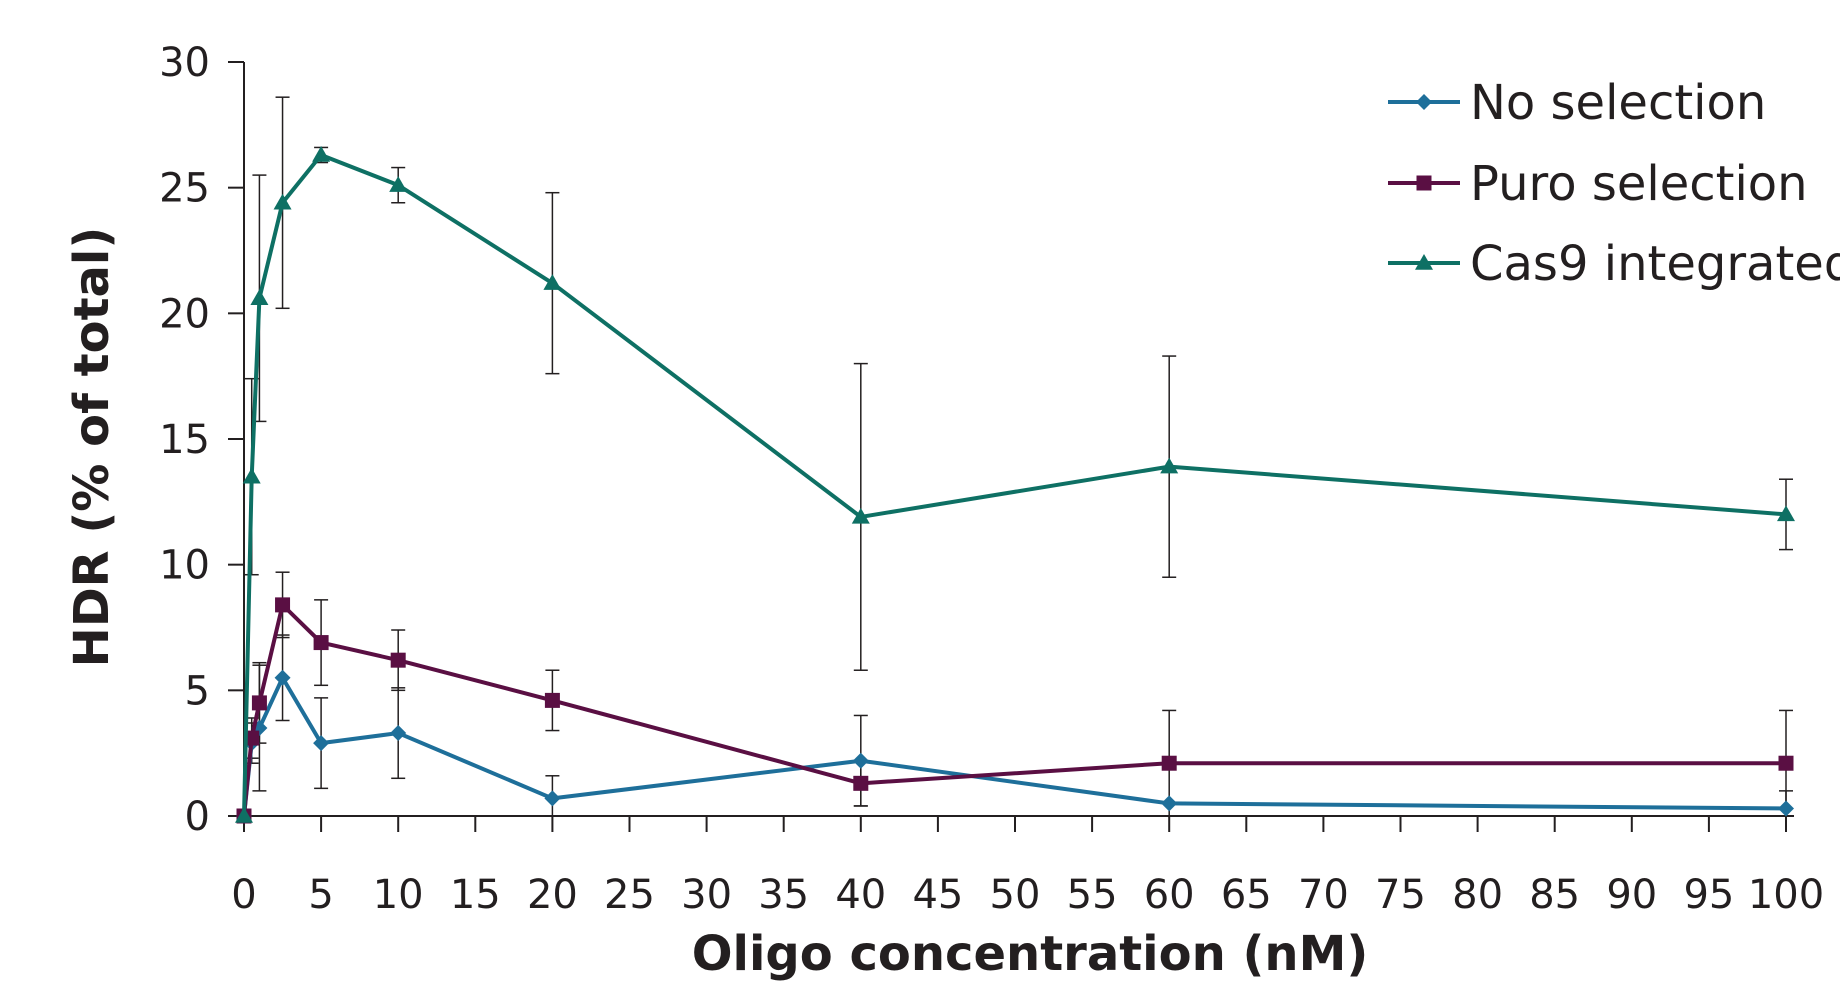 This screenshot has height=996, width=1840. What do you see at coordinates (1323, 895) in the screenshot?
I see `x-tick-label: 70` at bounding box center [1323, 895].